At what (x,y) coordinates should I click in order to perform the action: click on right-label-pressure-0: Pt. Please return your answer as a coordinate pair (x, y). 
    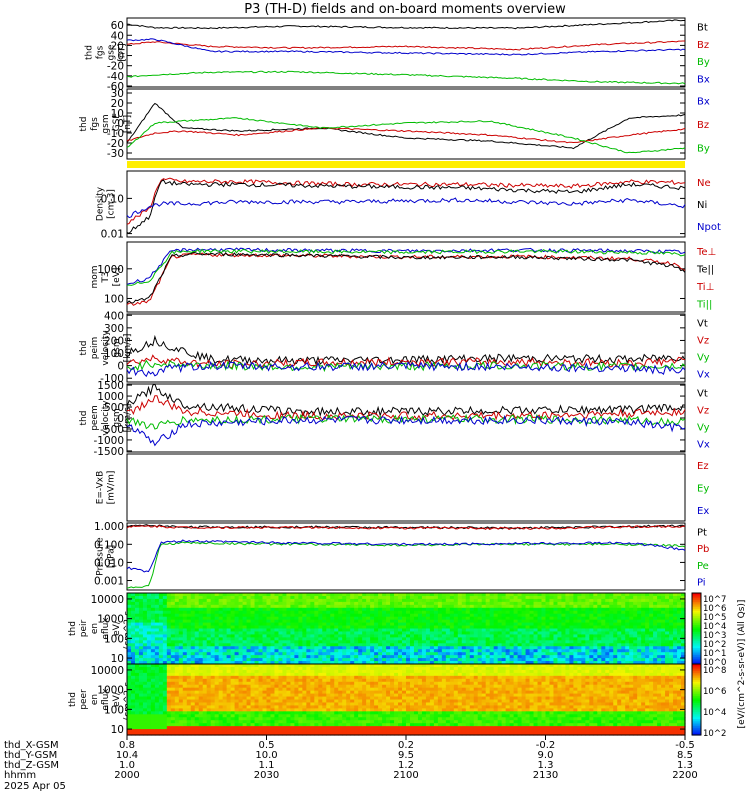
    Looking at the image, I should click on (702, 532).